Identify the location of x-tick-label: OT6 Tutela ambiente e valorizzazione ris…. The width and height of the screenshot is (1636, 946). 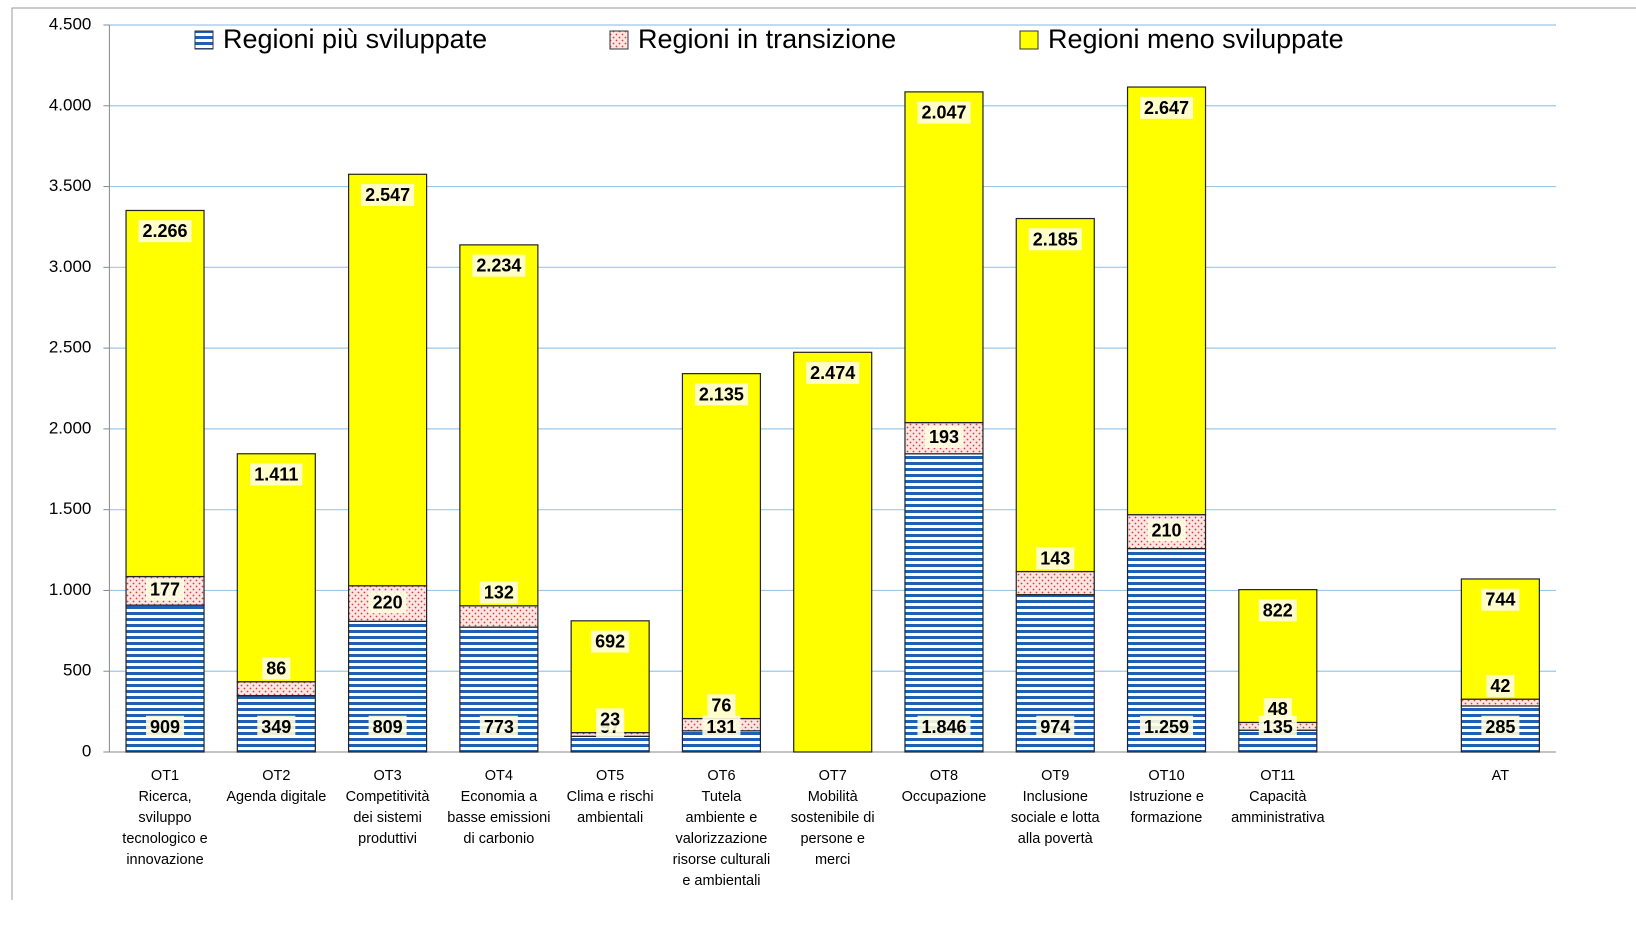
(721, 828).